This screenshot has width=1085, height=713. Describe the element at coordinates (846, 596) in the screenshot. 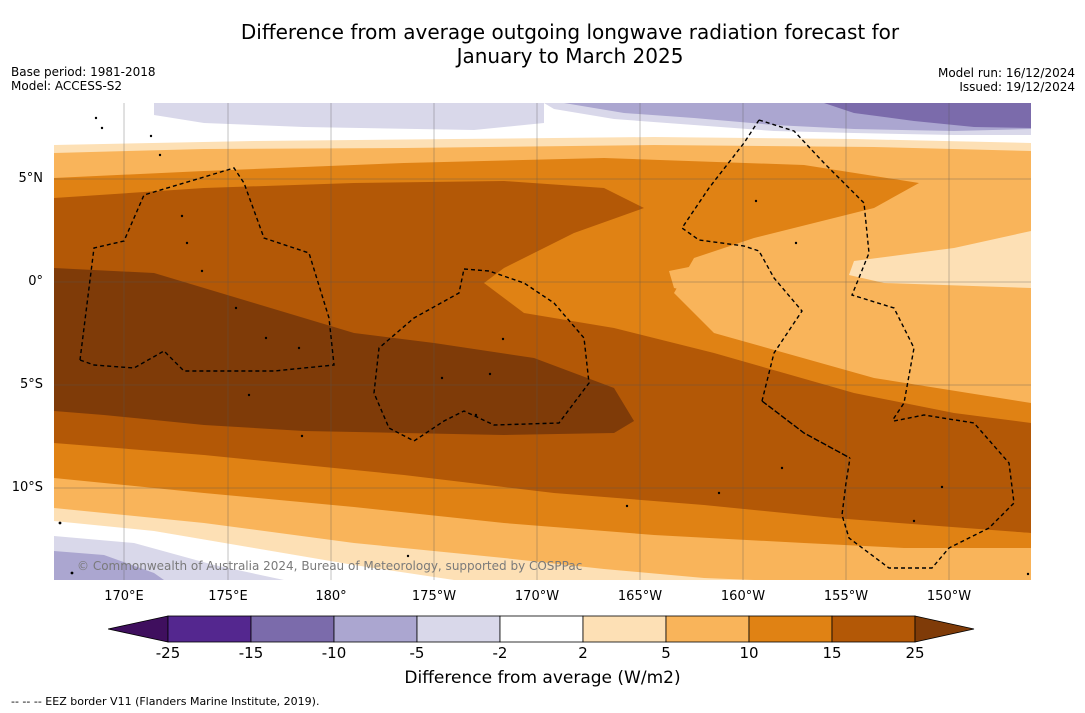

I see `lon-label-155w: 155°W` at that location.